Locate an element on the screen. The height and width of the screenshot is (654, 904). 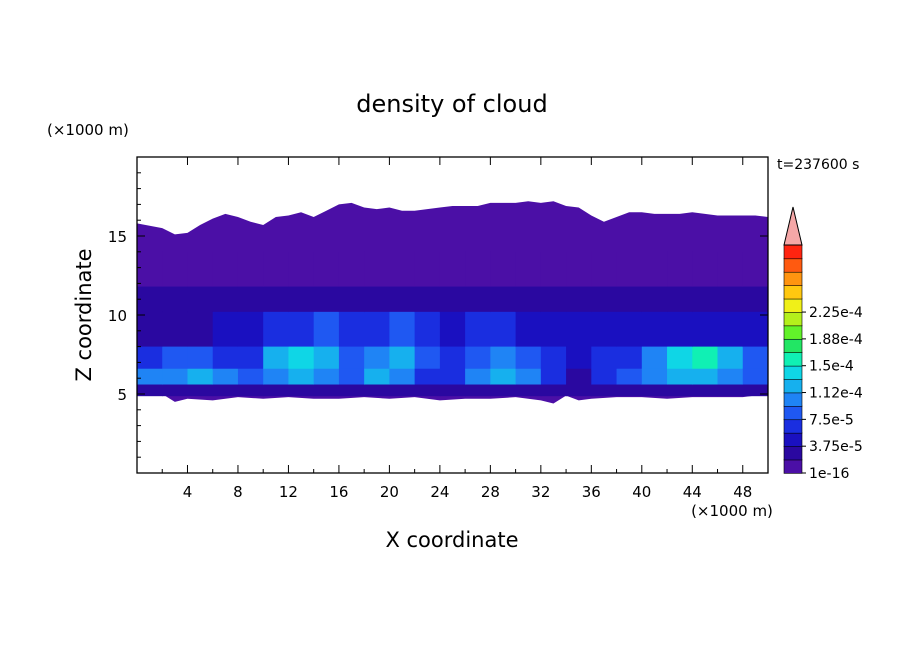
colorbar-tick-label: 1e-16 is located at coordinates (829, 474).